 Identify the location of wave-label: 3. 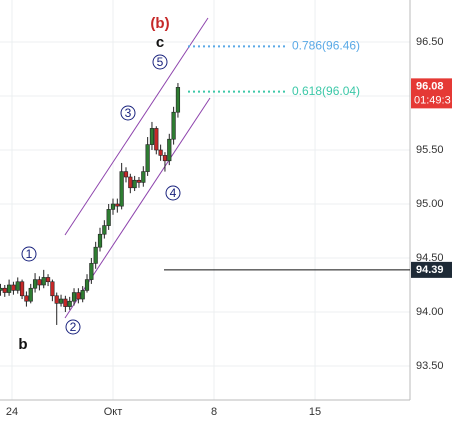
(128, 113).